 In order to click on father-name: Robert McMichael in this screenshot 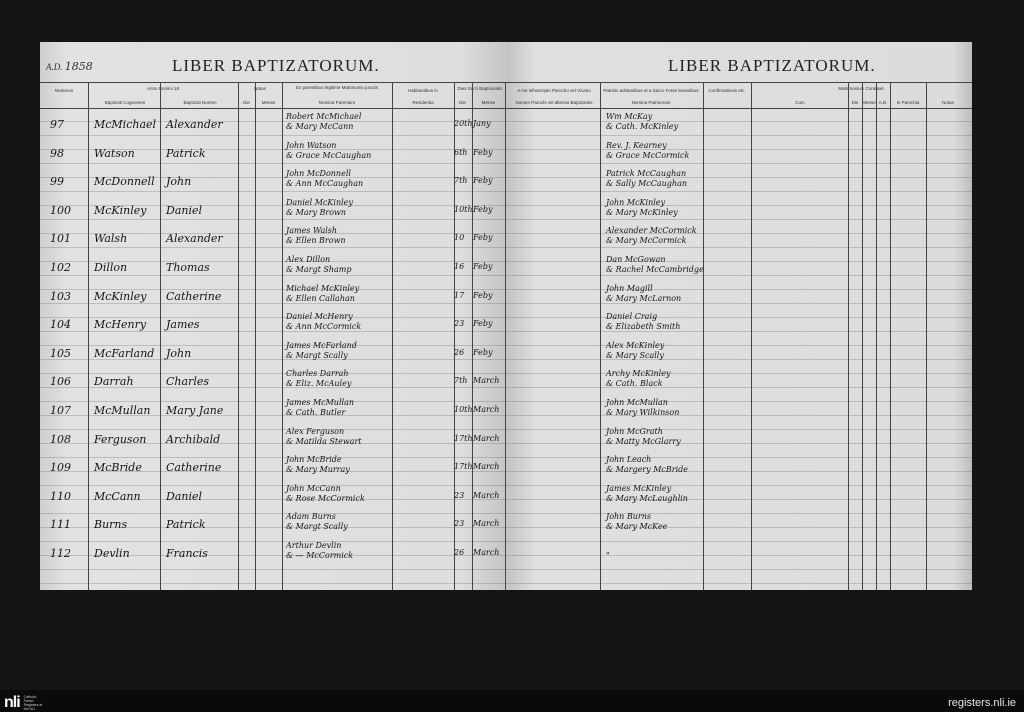, I will do `click(324, 116)`.